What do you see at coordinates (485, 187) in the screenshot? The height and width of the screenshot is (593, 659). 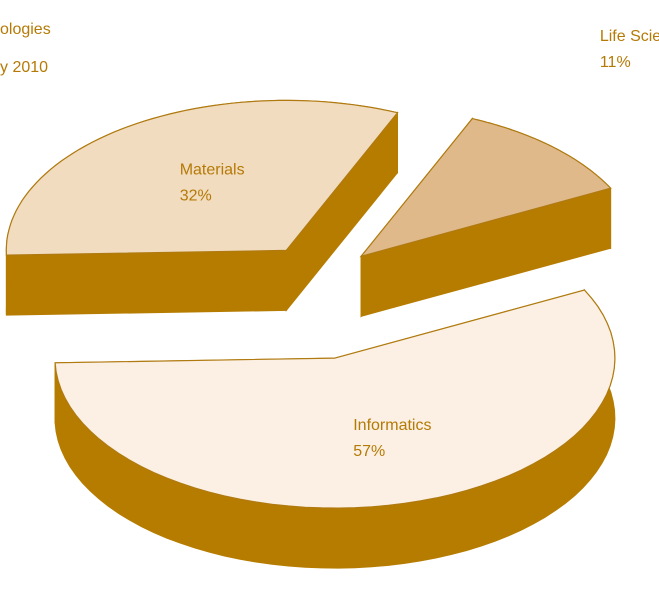 I see `slice` at bounding box center [485, 187].